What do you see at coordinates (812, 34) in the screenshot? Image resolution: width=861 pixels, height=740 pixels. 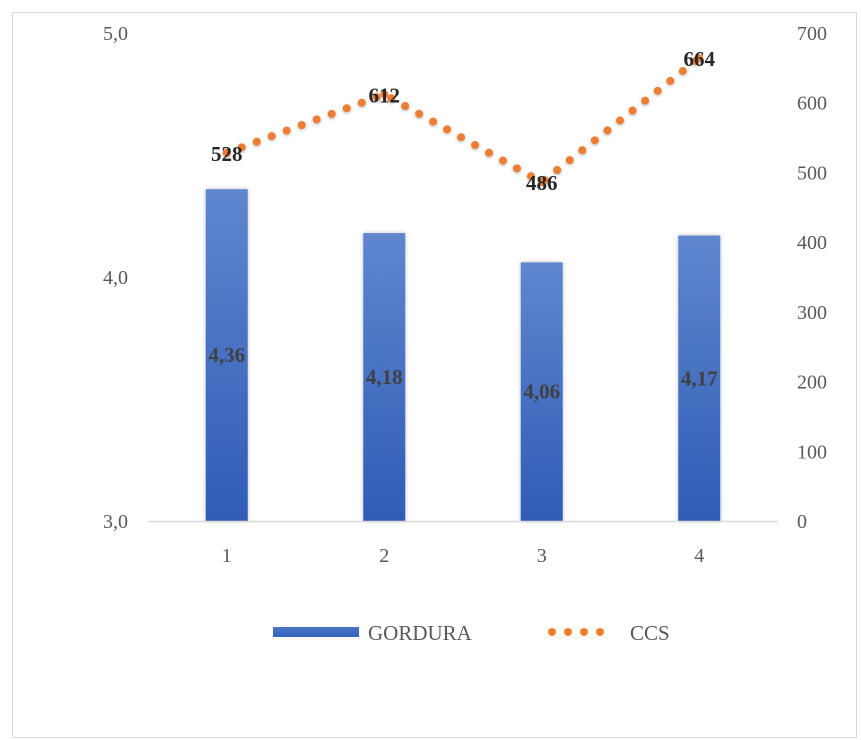 I see `right-axis-tick-label: 700` at bounding box center [812, 34].